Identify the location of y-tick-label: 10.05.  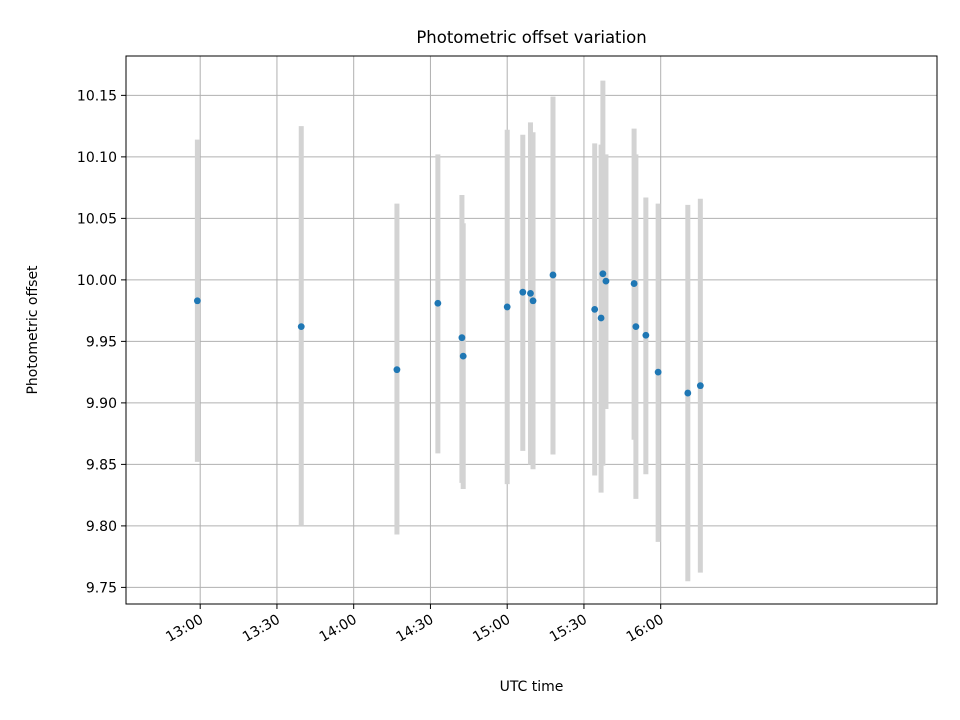
(97, 219).